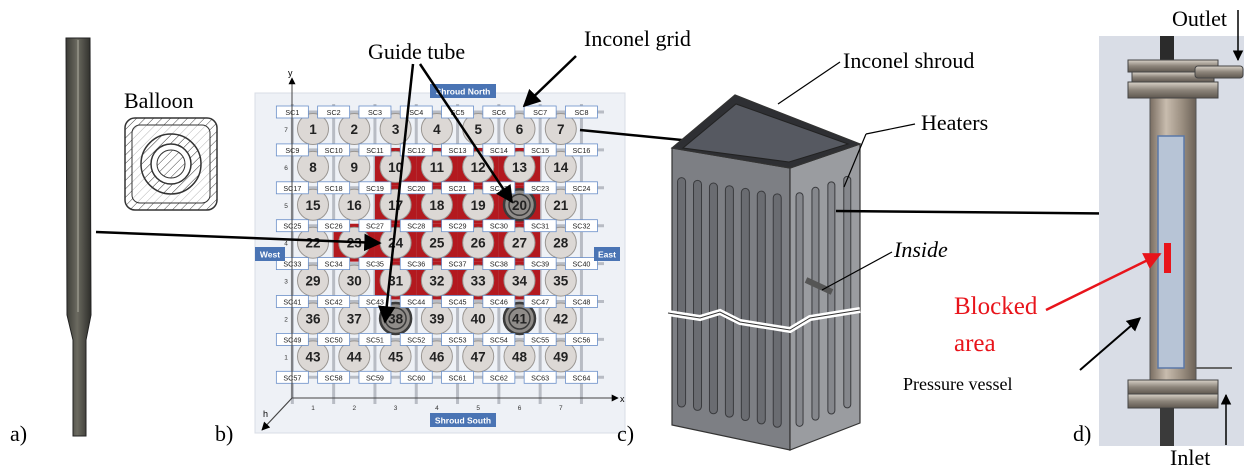 This screenshot has width=1250, height=471. I want to click on subchannel-label: SC51, so click(375, 339).